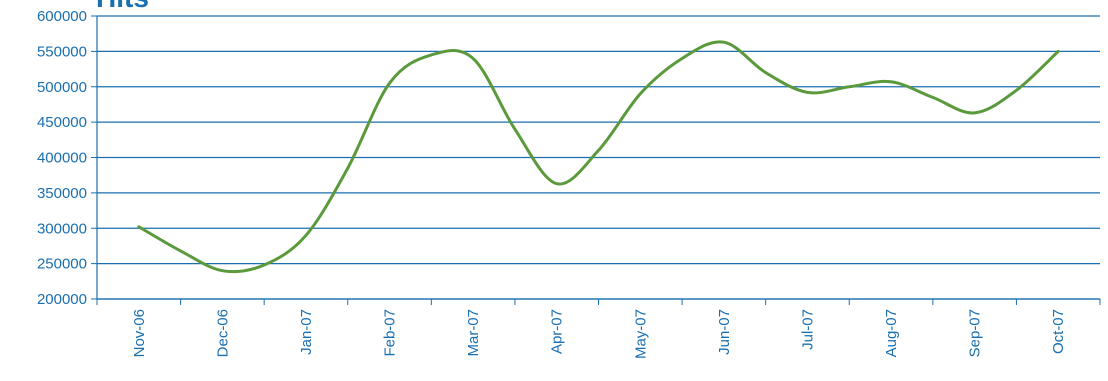 This screenshot has width=1108, height=381. Describe the element at coordinates (62, 264) in the screenshot. I see `y-tick-label: 250000` at that location.